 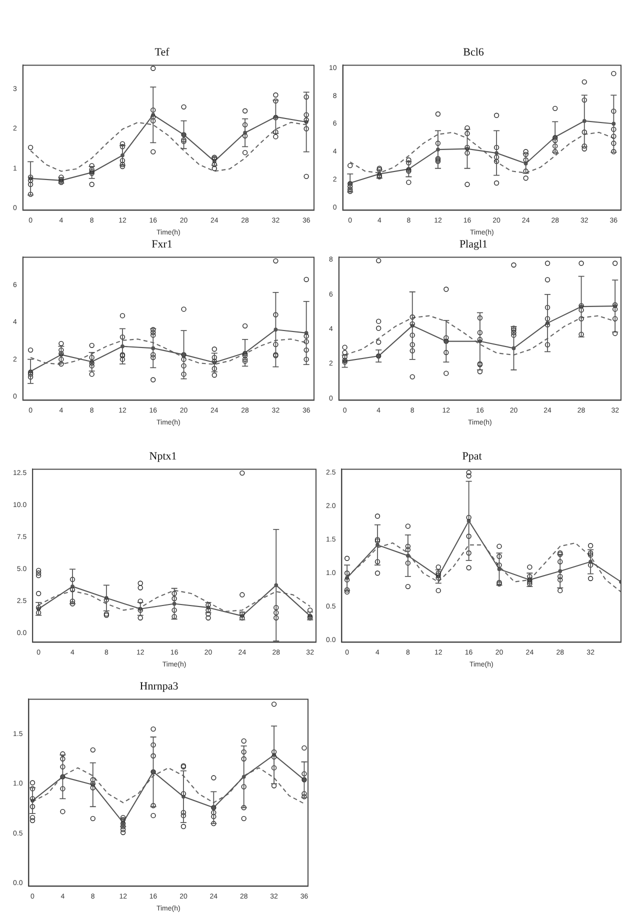 What do you see at coordinates (472, 456) in the screenshot?
I see `chart-title: Ppat` at bounding box center [472, 456].